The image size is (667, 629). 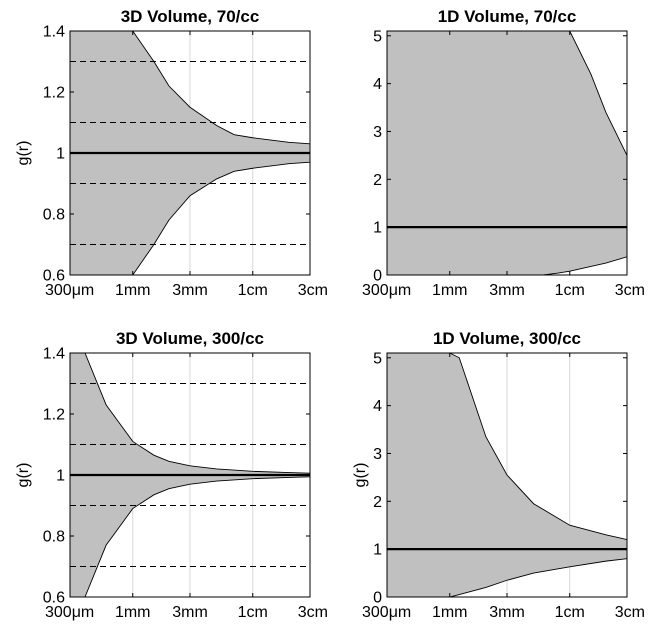 What do you see at coordinates (190, 338) in the screenshot?
I see `chart-title: 3D Volume, 300/cc` at bounding box center [190, 338].